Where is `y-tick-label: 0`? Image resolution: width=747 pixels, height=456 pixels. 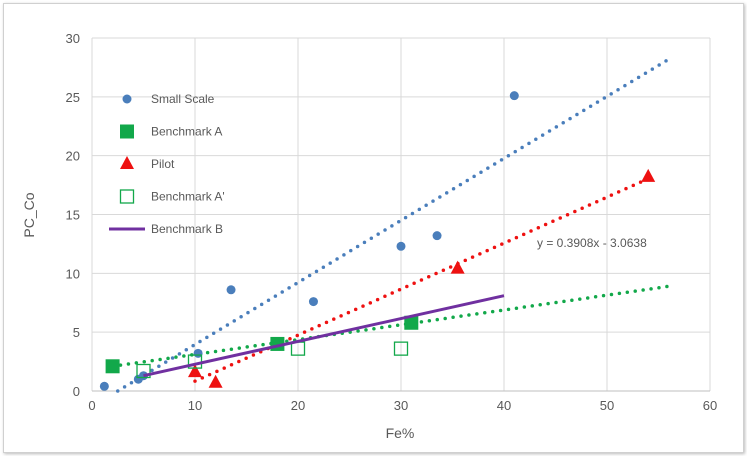
y-tick-label: 0 is located at coordinates (76, 391).